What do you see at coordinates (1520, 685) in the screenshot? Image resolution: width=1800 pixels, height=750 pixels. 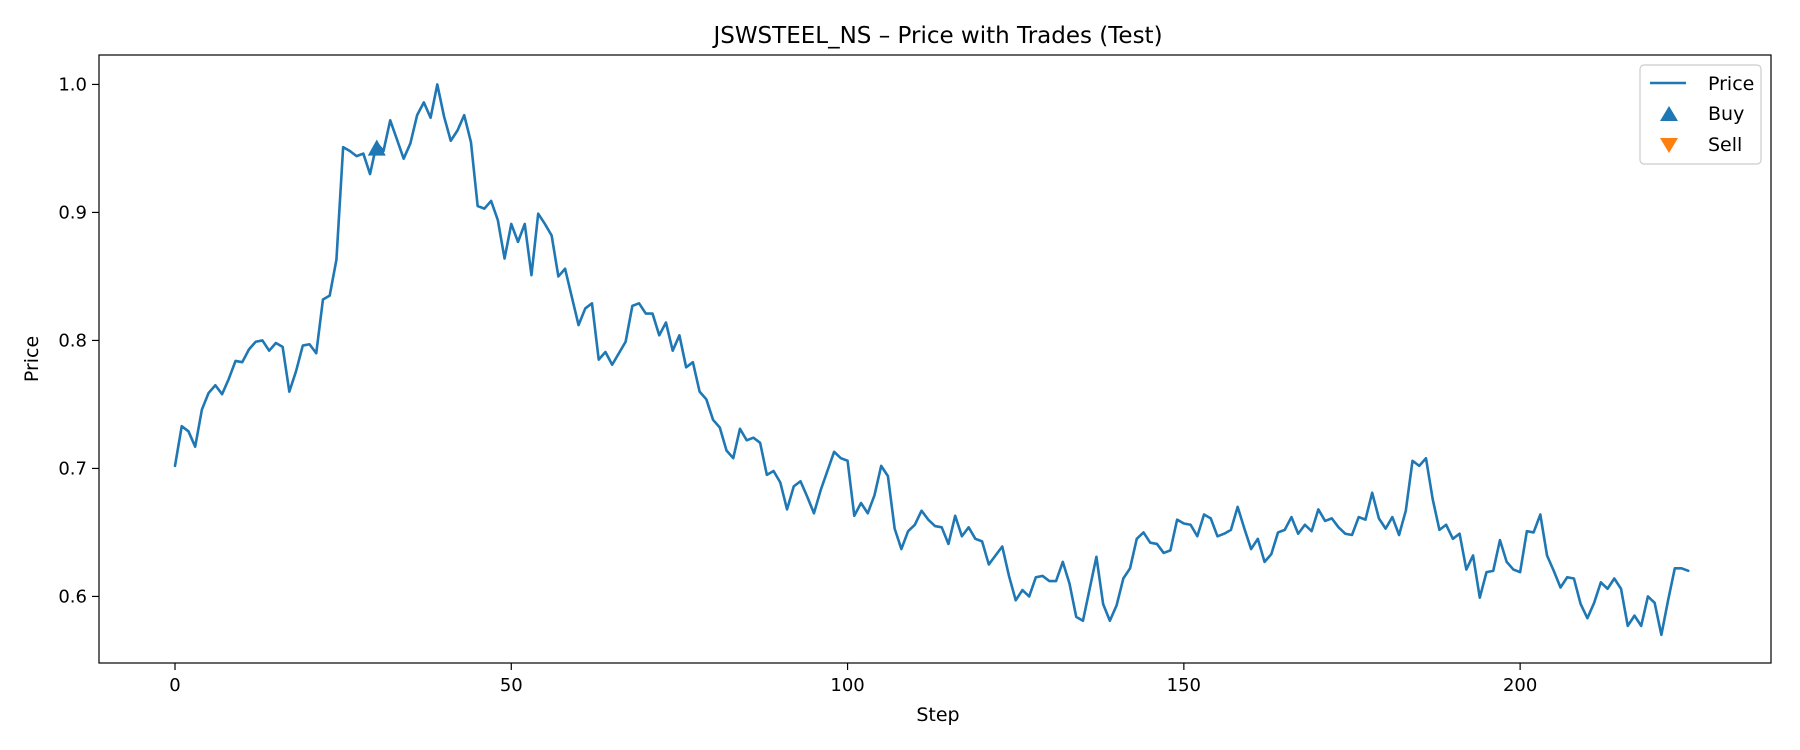 I see `x-tick-label: 200` at bounding box center [1520, 685].